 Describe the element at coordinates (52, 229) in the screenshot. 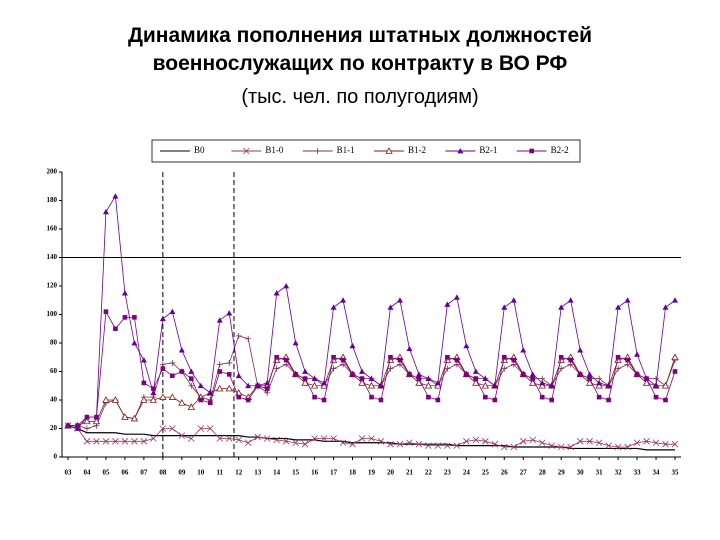

I see `y-tick-label: 160` at that location.